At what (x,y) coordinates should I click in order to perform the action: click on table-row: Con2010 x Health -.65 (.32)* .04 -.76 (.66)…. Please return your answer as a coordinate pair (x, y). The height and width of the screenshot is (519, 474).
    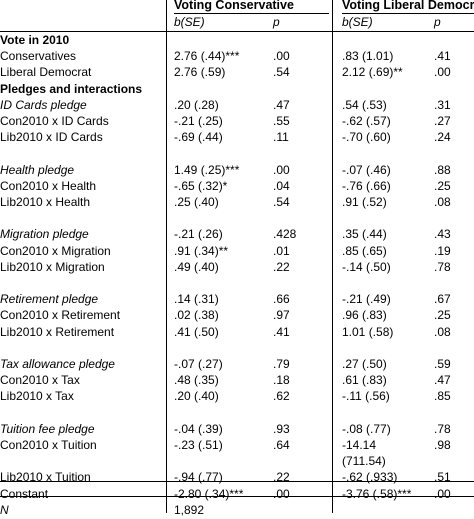
    Looking at the image, I should click on (237, 186).